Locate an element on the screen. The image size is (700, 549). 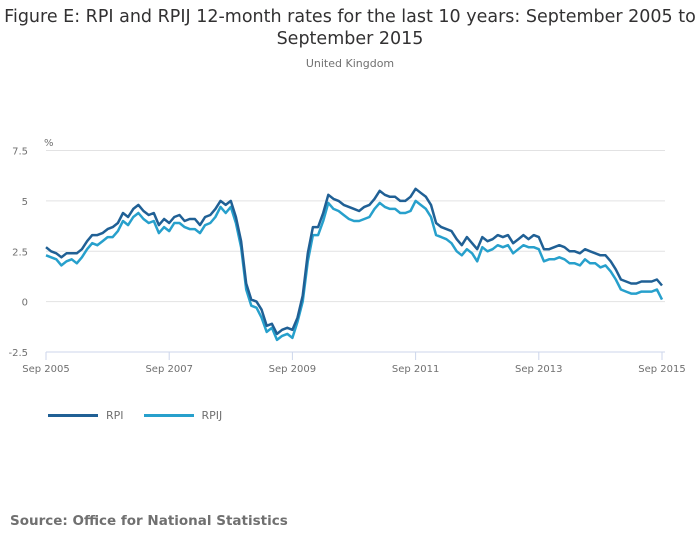
legend-swatch-rpij is located at coordinates (168, 415).